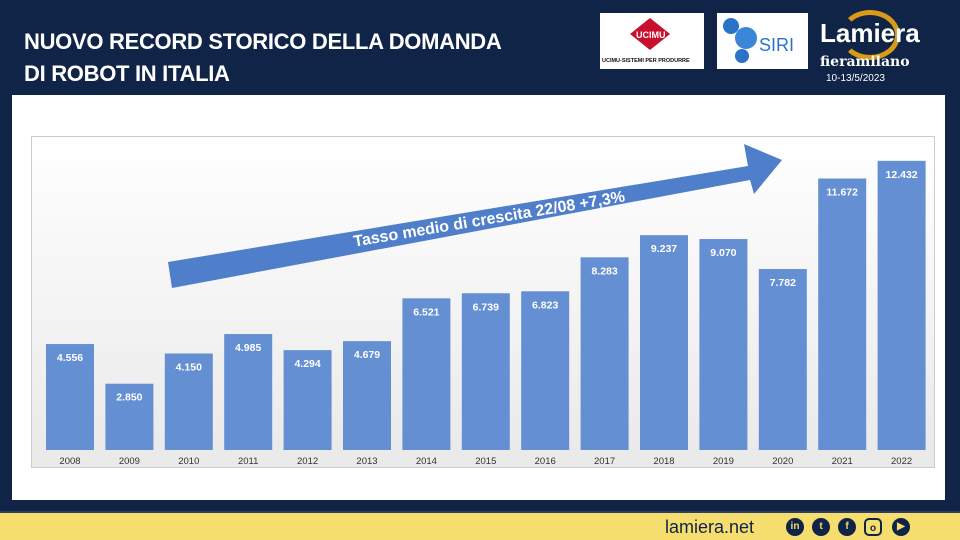  What do you see at coordinates (480, 525) in the screenshot?
I see `footer: lamiera.net in t f o ▶` at bounding box center [480, 525].